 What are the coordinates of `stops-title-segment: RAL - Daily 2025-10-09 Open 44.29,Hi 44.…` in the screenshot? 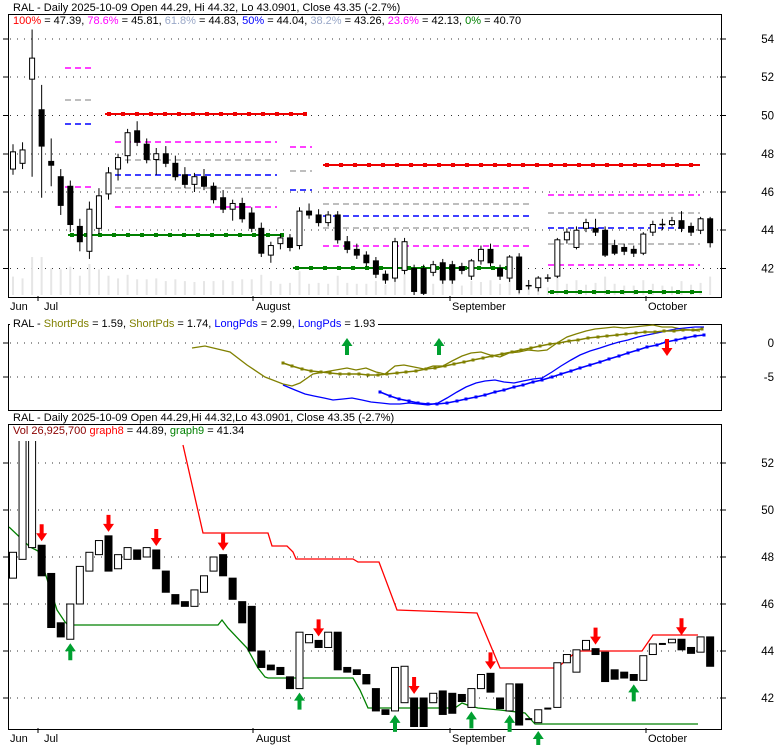 It's located at (204, 418).